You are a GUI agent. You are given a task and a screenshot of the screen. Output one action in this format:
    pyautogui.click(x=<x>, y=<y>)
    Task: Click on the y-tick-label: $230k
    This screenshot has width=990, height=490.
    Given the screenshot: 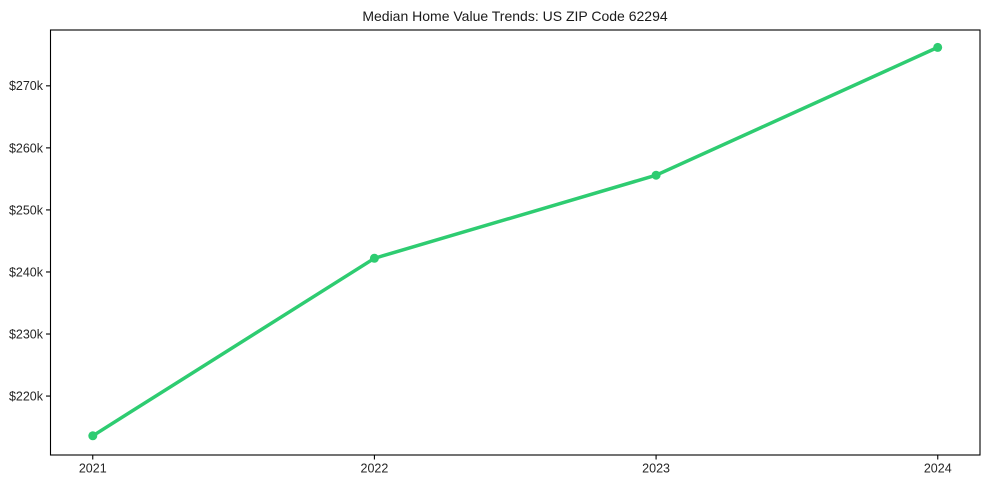 What is the action you would take?
    pyautogui.click(x=26, y=334)
    